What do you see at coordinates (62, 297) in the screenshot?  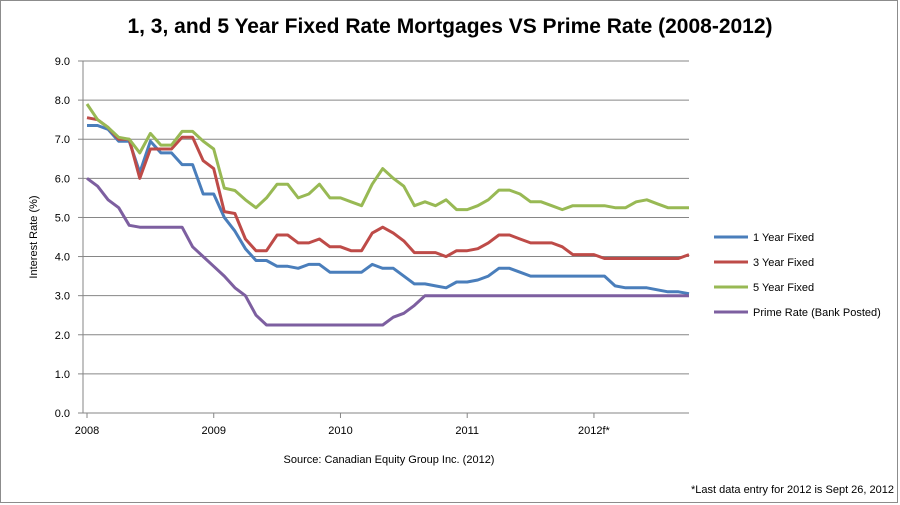 I see `y-tick-label: 3.0` at bounding box center [62, 297].